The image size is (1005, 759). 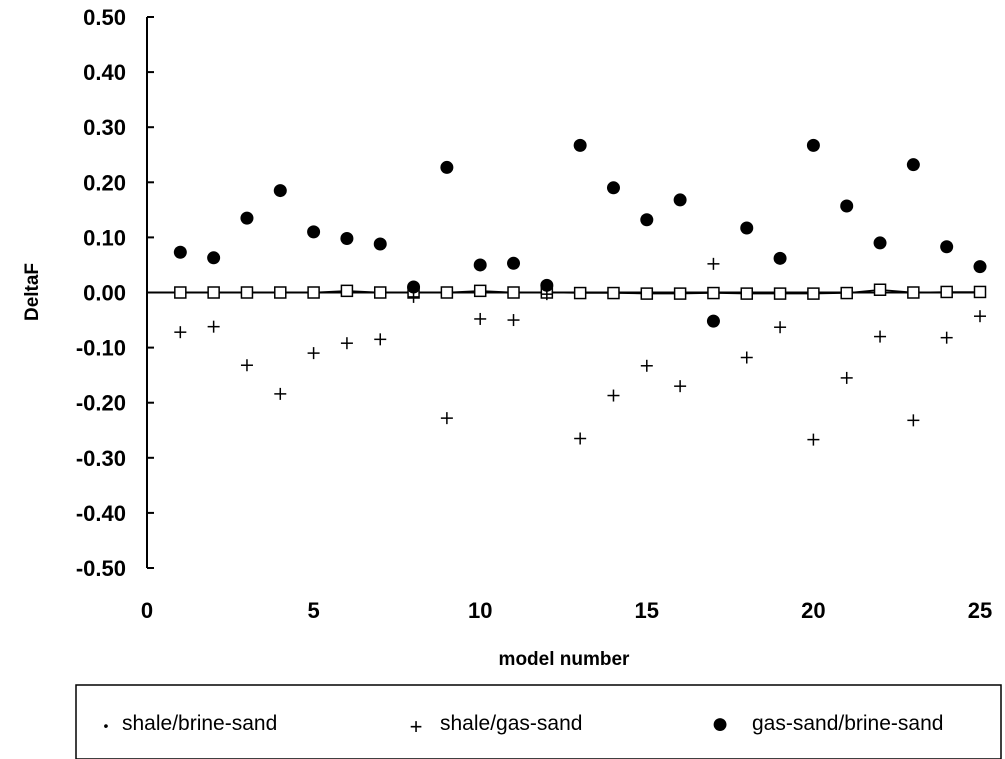 I want to click on y-tick-label: -0.20, so click(x=101, y=403).